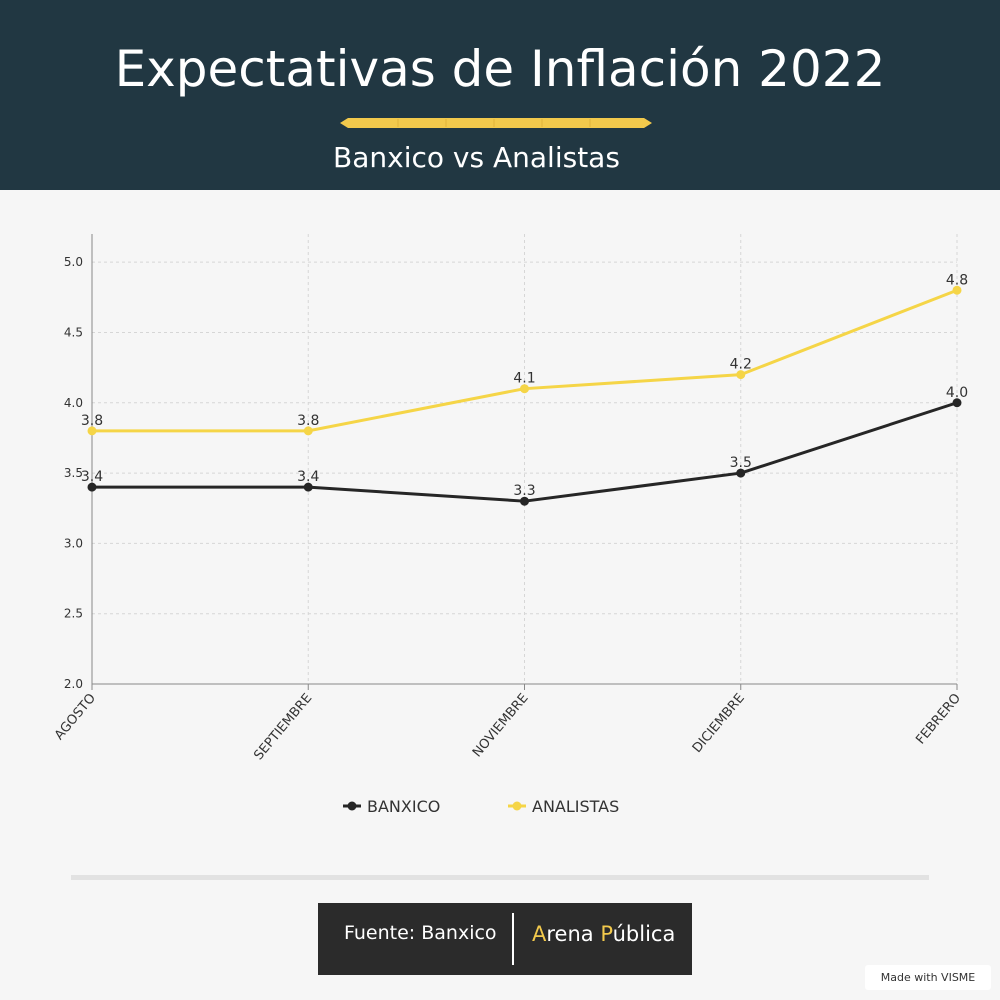  I want to click on source-label: Fuente: Banxico, so click(420, 933).